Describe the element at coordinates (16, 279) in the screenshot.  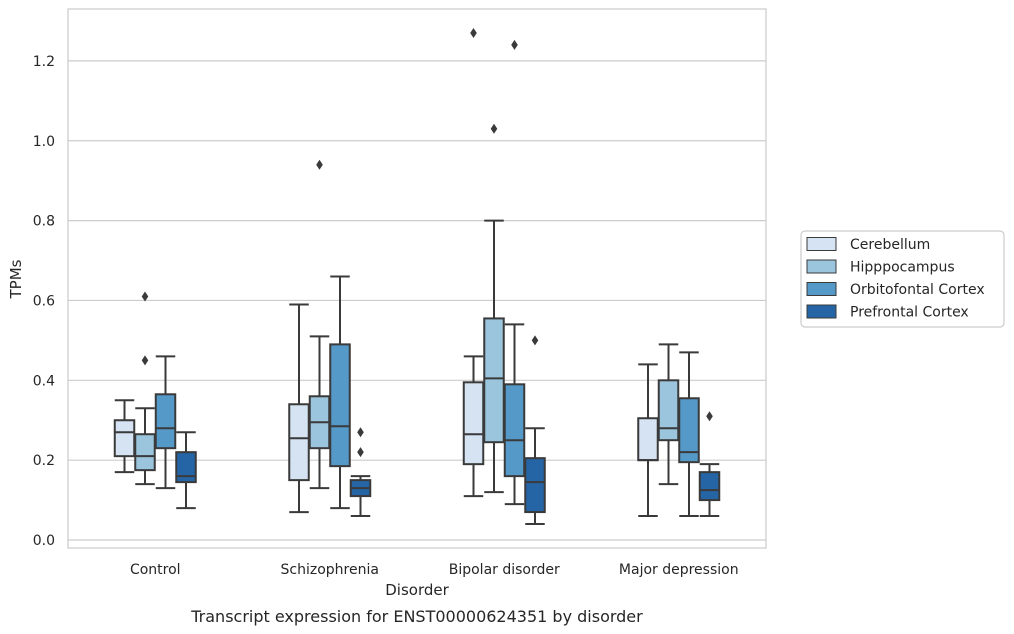
I see `y-axis-label: TPMs` at that location.